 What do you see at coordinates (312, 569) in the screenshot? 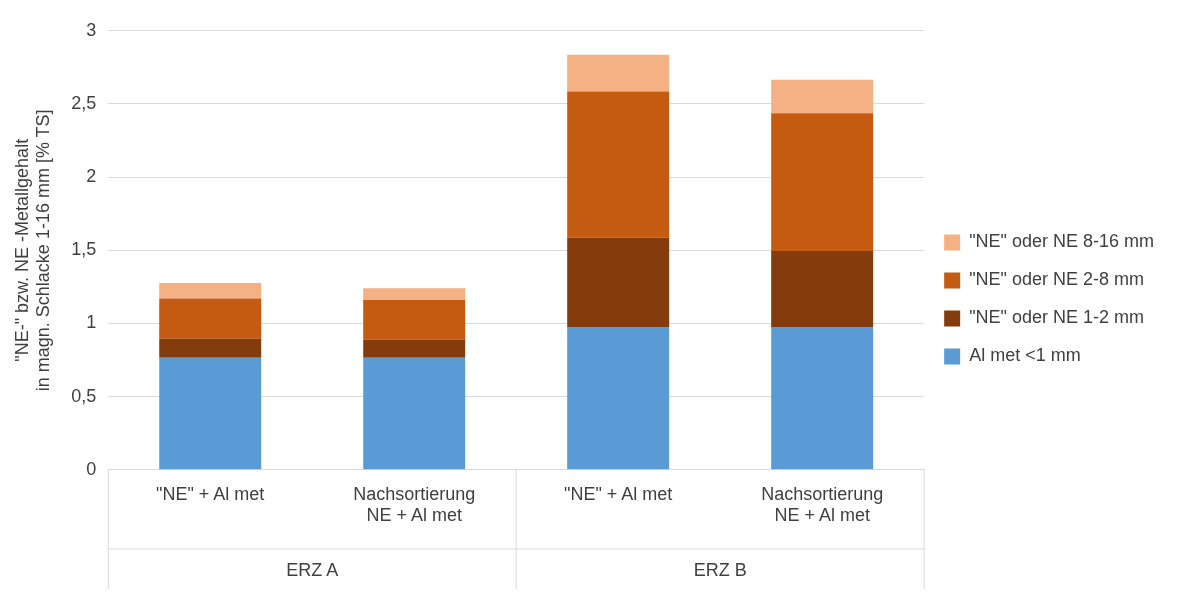
I see `text: ERZ A` at bounding box center [312, 569].